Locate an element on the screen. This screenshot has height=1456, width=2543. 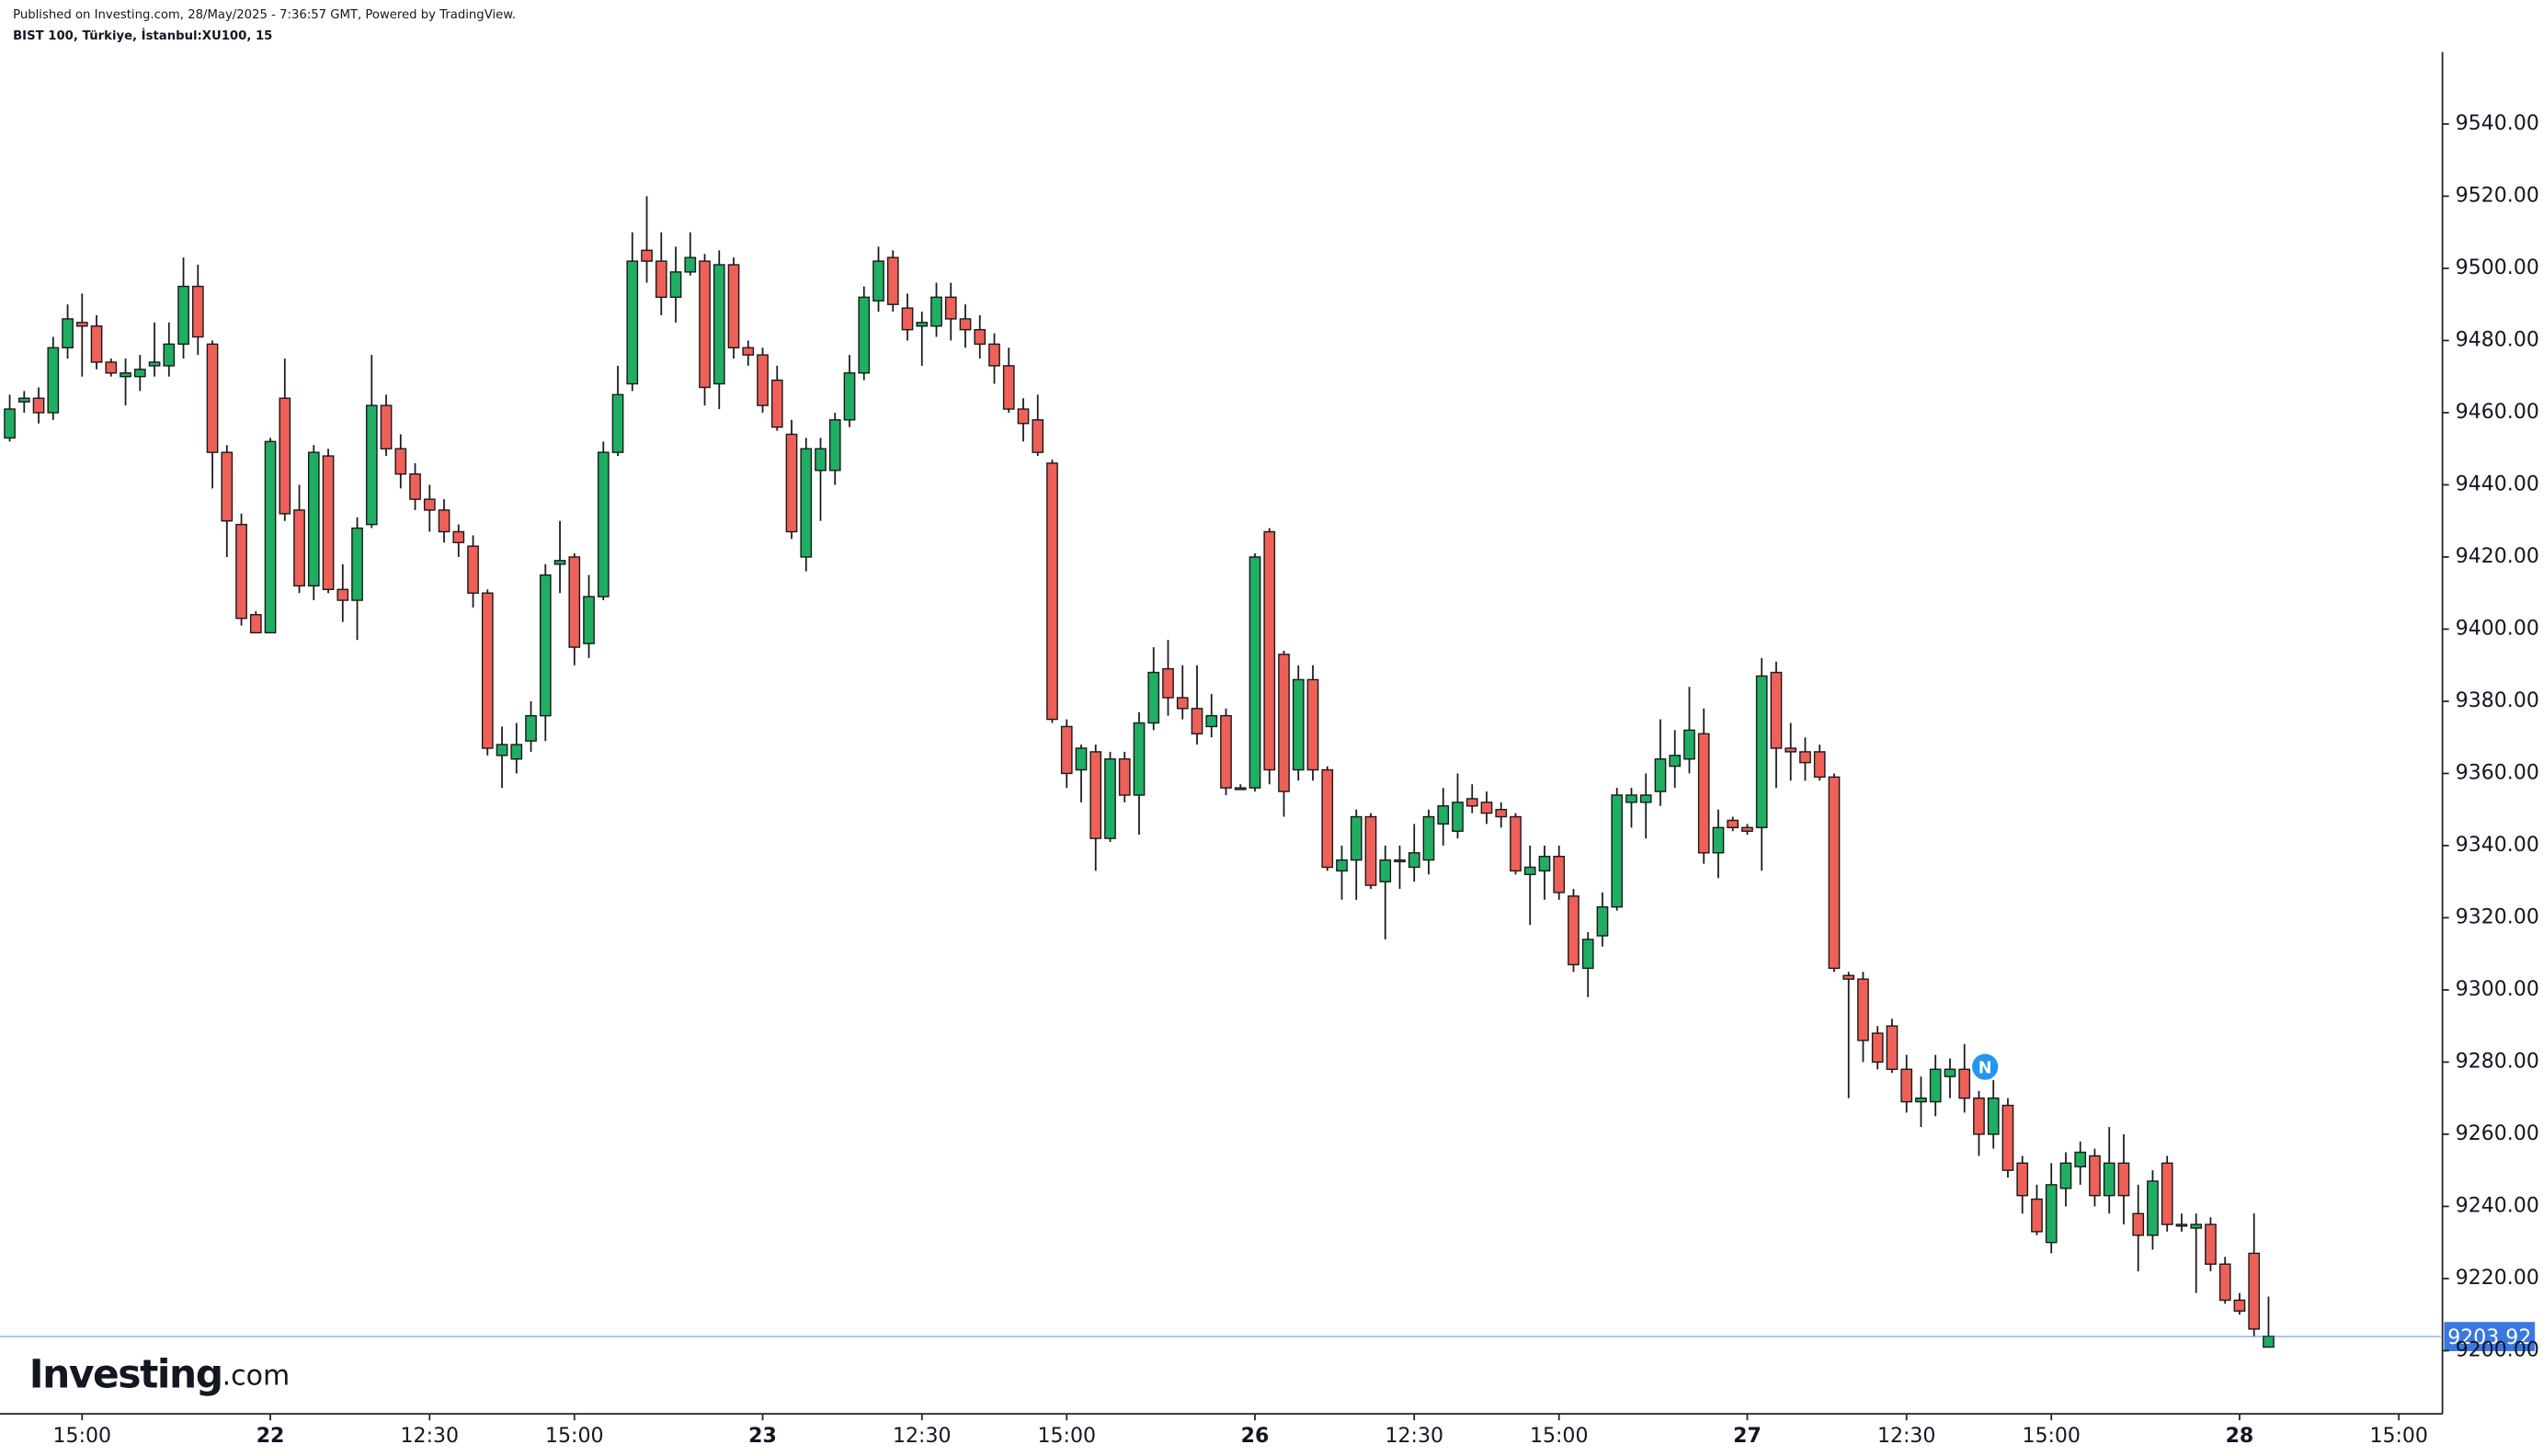
y-tick-label: 9240.00 is located at coordinates (2497, 1205).